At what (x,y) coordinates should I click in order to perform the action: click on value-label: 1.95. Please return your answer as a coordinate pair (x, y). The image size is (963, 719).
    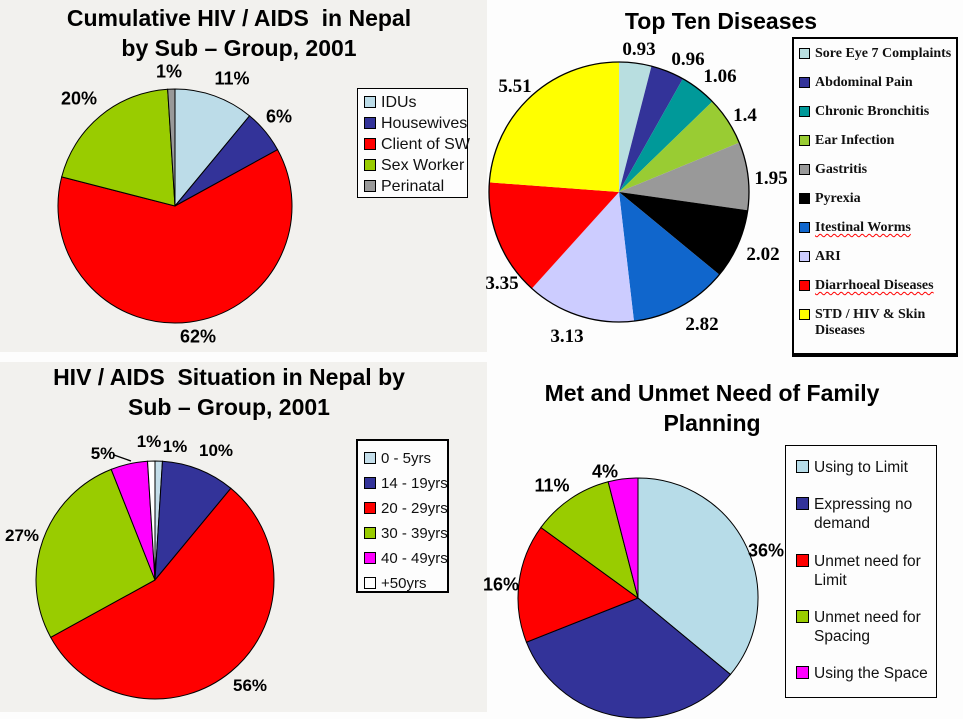
    Looking at the image, I should click on (771, 178).